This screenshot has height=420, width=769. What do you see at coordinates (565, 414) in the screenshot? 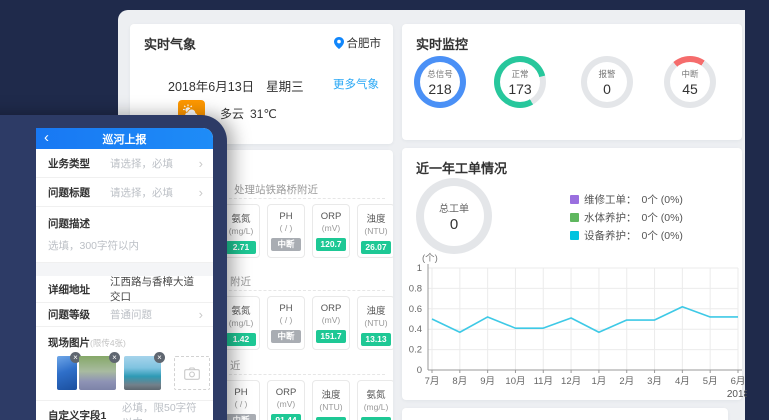
I see `bottom-panel-partial` at bounding box center [565, 414].